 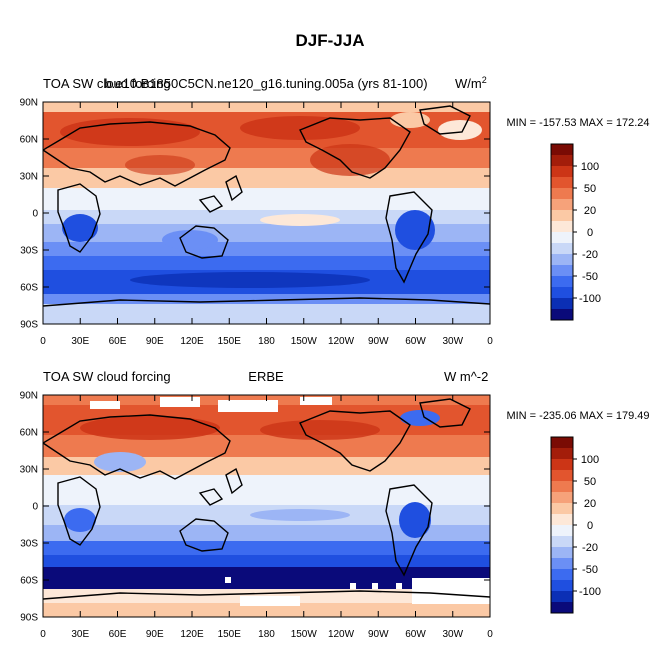 I want to click on panel-units: W/m2, so click(x=471, y=83).